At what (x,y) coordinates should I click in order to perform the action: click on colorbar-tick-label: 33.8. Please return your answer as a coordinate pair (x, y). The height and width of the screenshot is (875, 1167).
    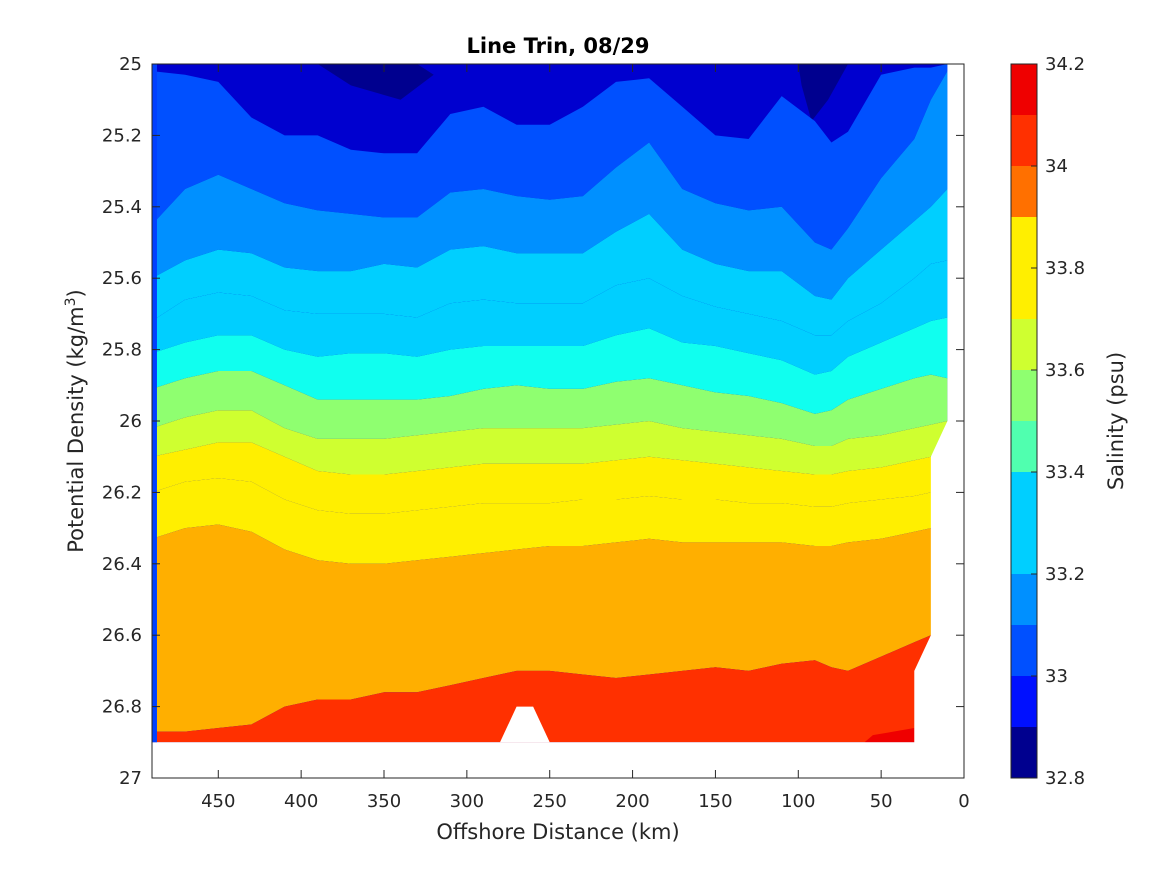
    Looking at the image, I should click on (1065, 268).